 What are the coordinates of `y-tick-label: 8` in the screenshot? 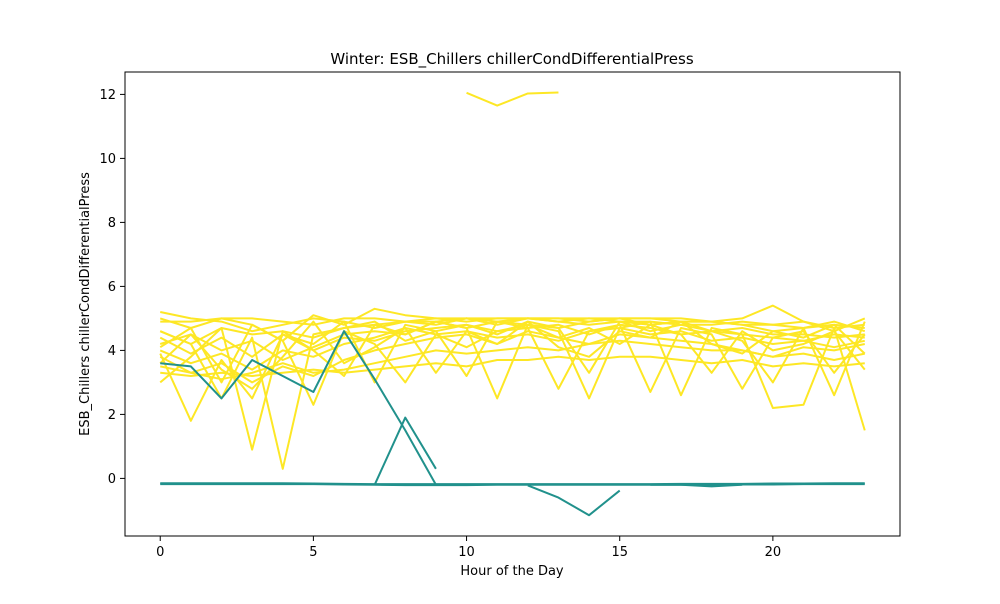 It's located at (112, 223).